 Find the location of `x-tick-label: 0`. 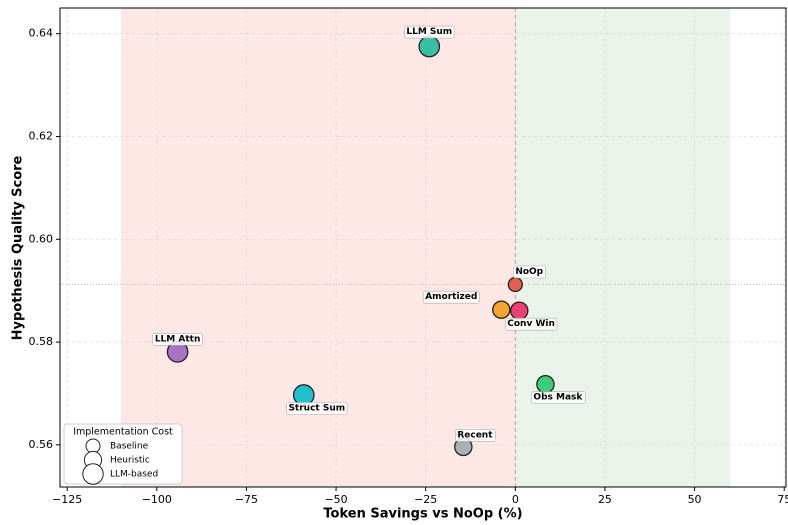

x-tick-label: 0 is located at coordinates (515, 499).